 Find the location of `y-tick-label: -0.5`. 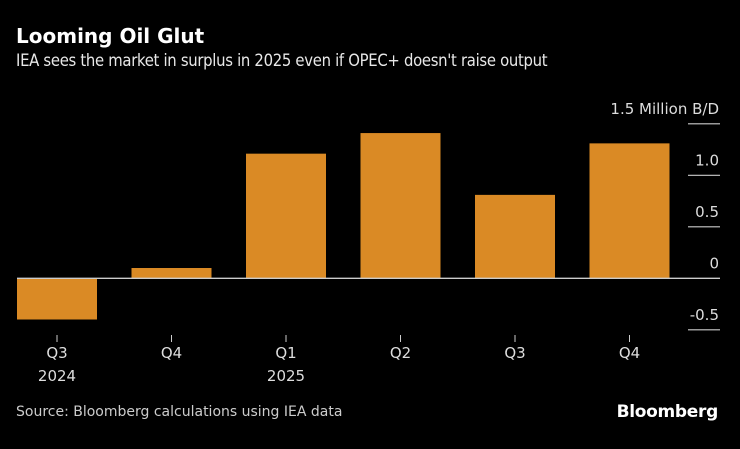

y-tick-label: -0.5 is located at coordinates (704, 315).